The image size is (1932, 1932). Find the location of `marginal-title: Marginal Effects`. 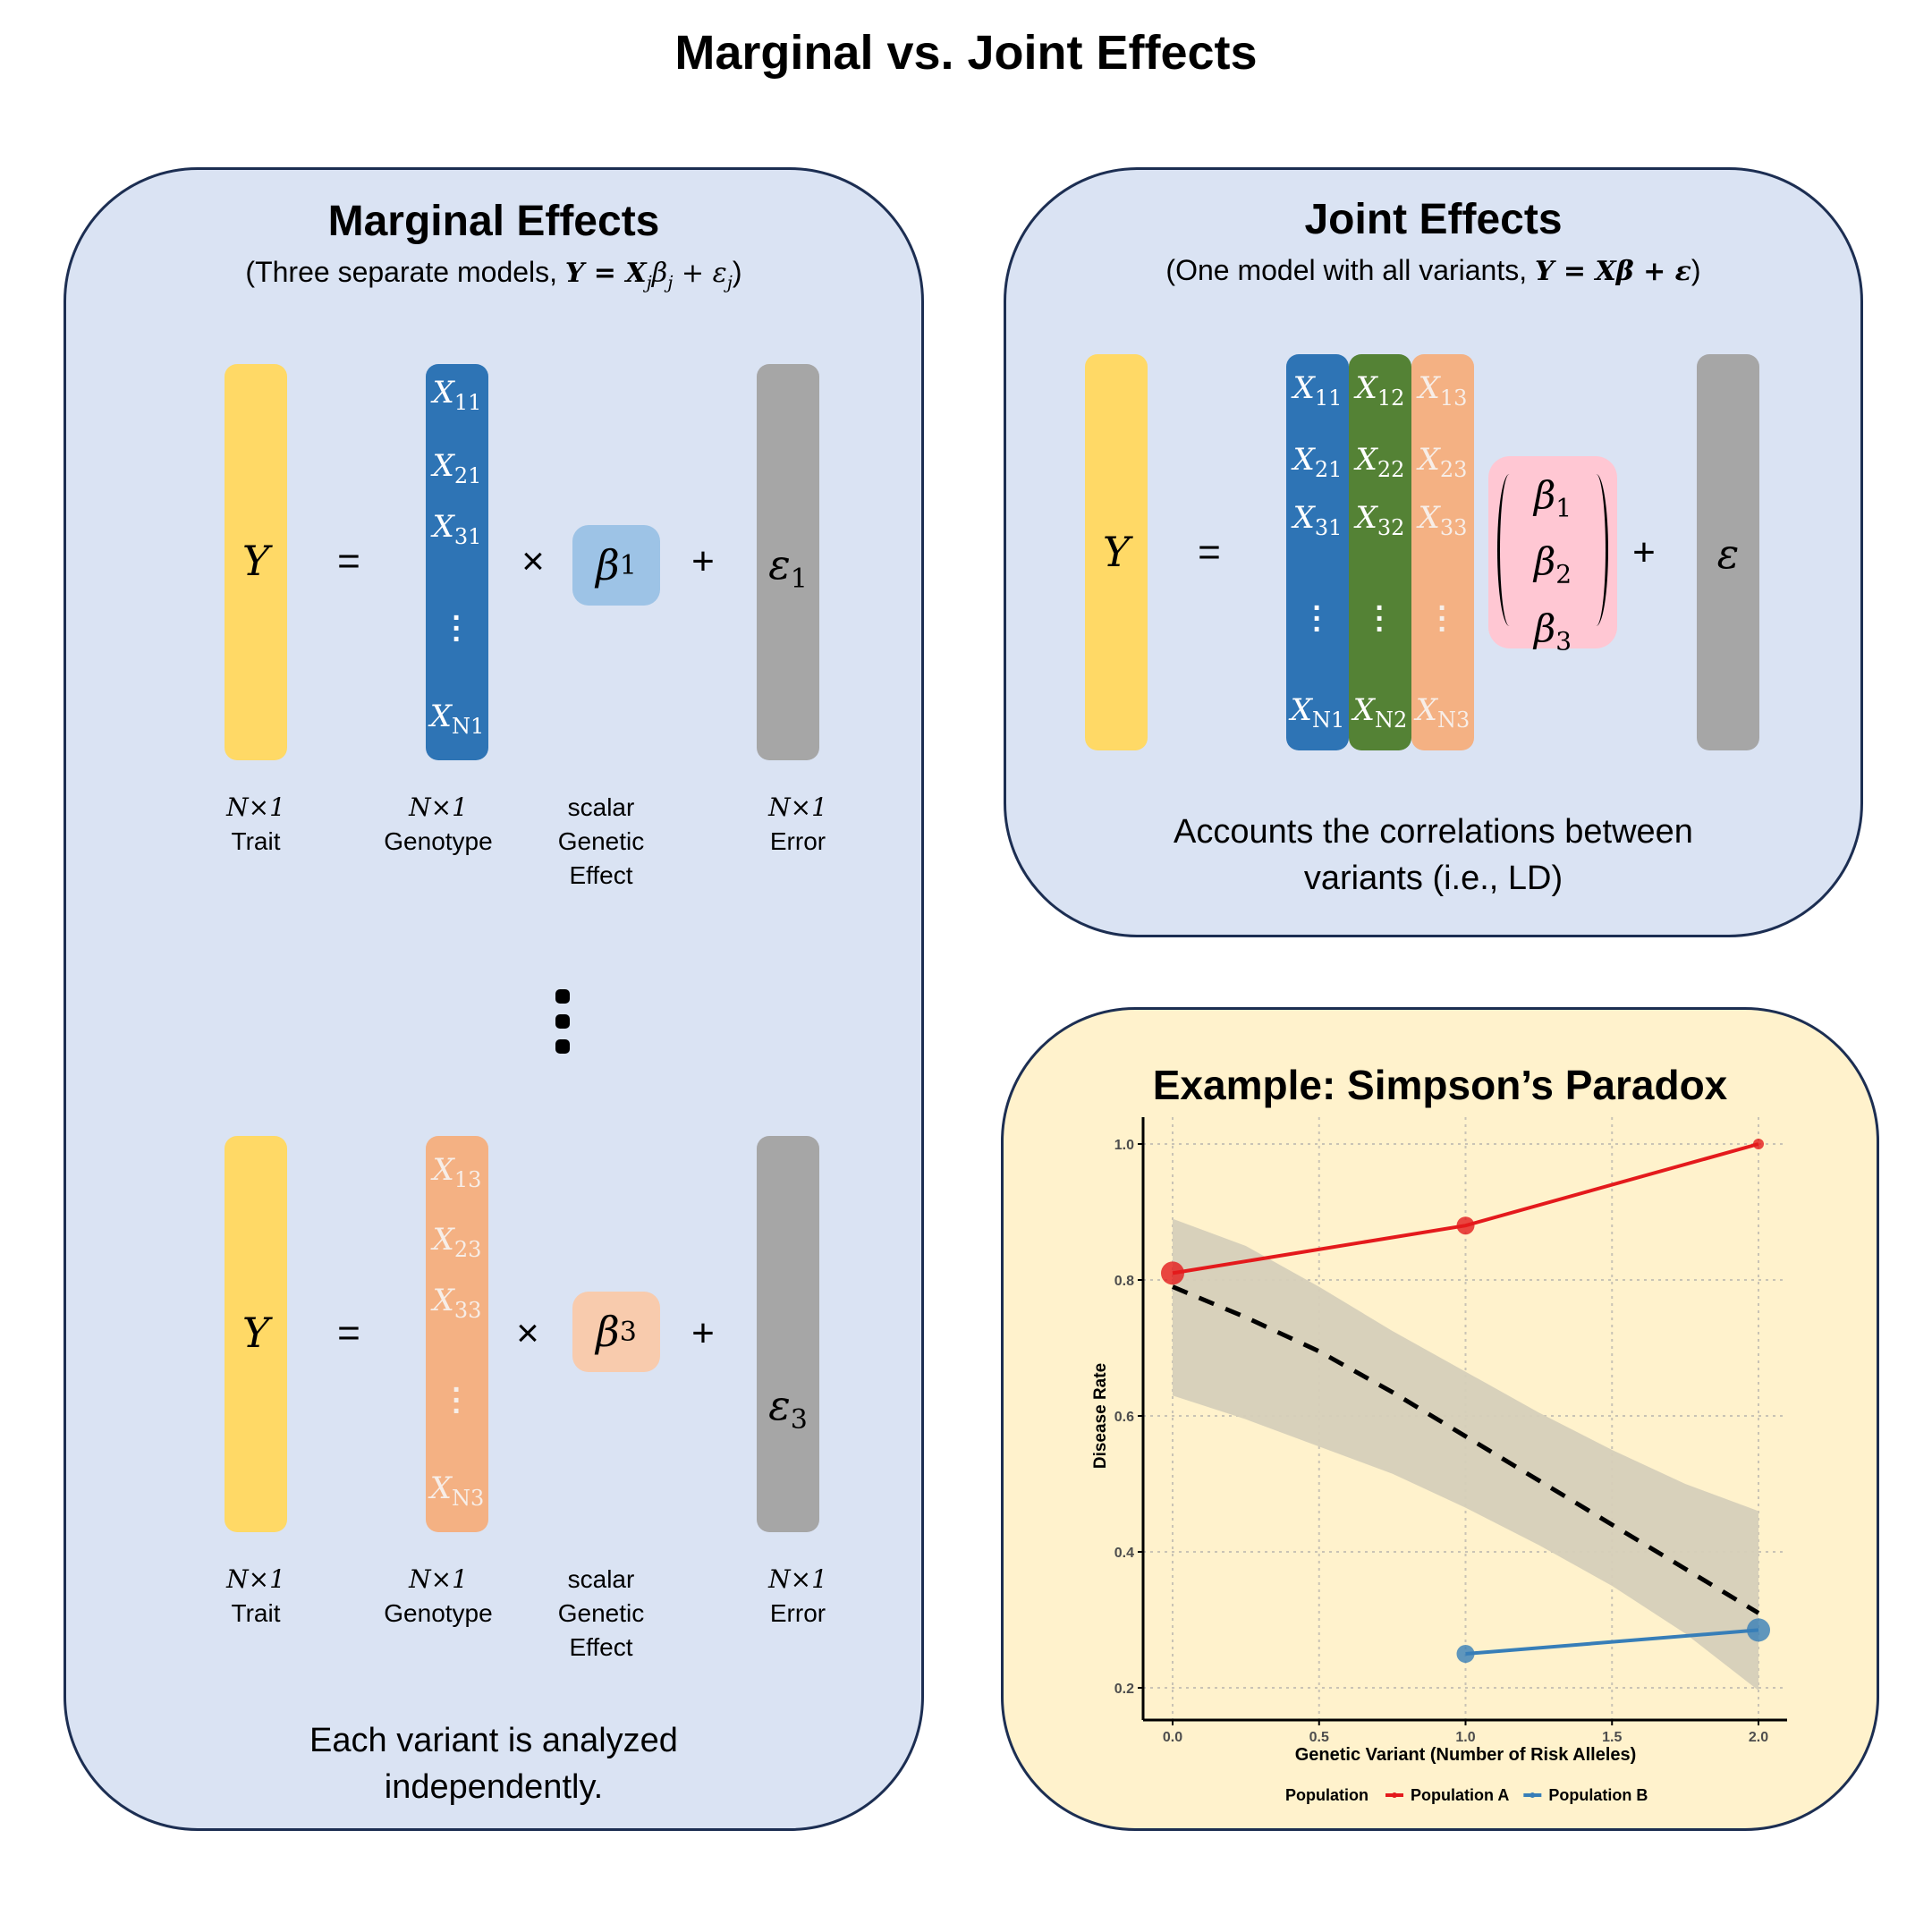

marginal-title: Marginal Effects is located at coordinates (493, 221).